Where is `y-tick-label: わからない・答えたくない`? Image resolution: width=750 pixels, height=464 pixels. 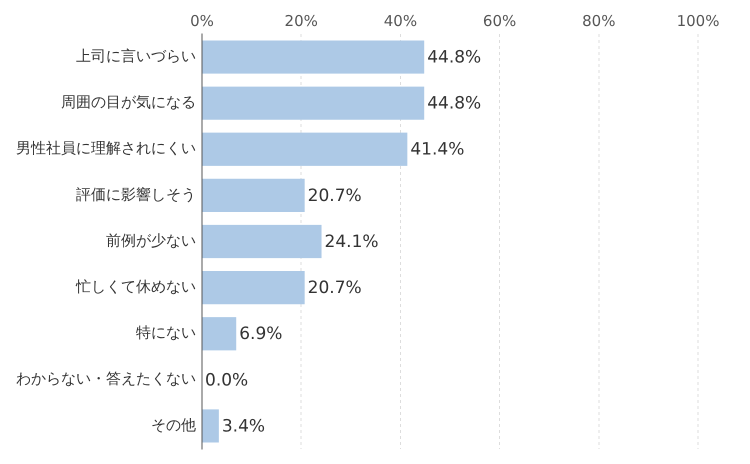 y-tick-label: わからない・答えたくない is located at coordinates (106, 379).